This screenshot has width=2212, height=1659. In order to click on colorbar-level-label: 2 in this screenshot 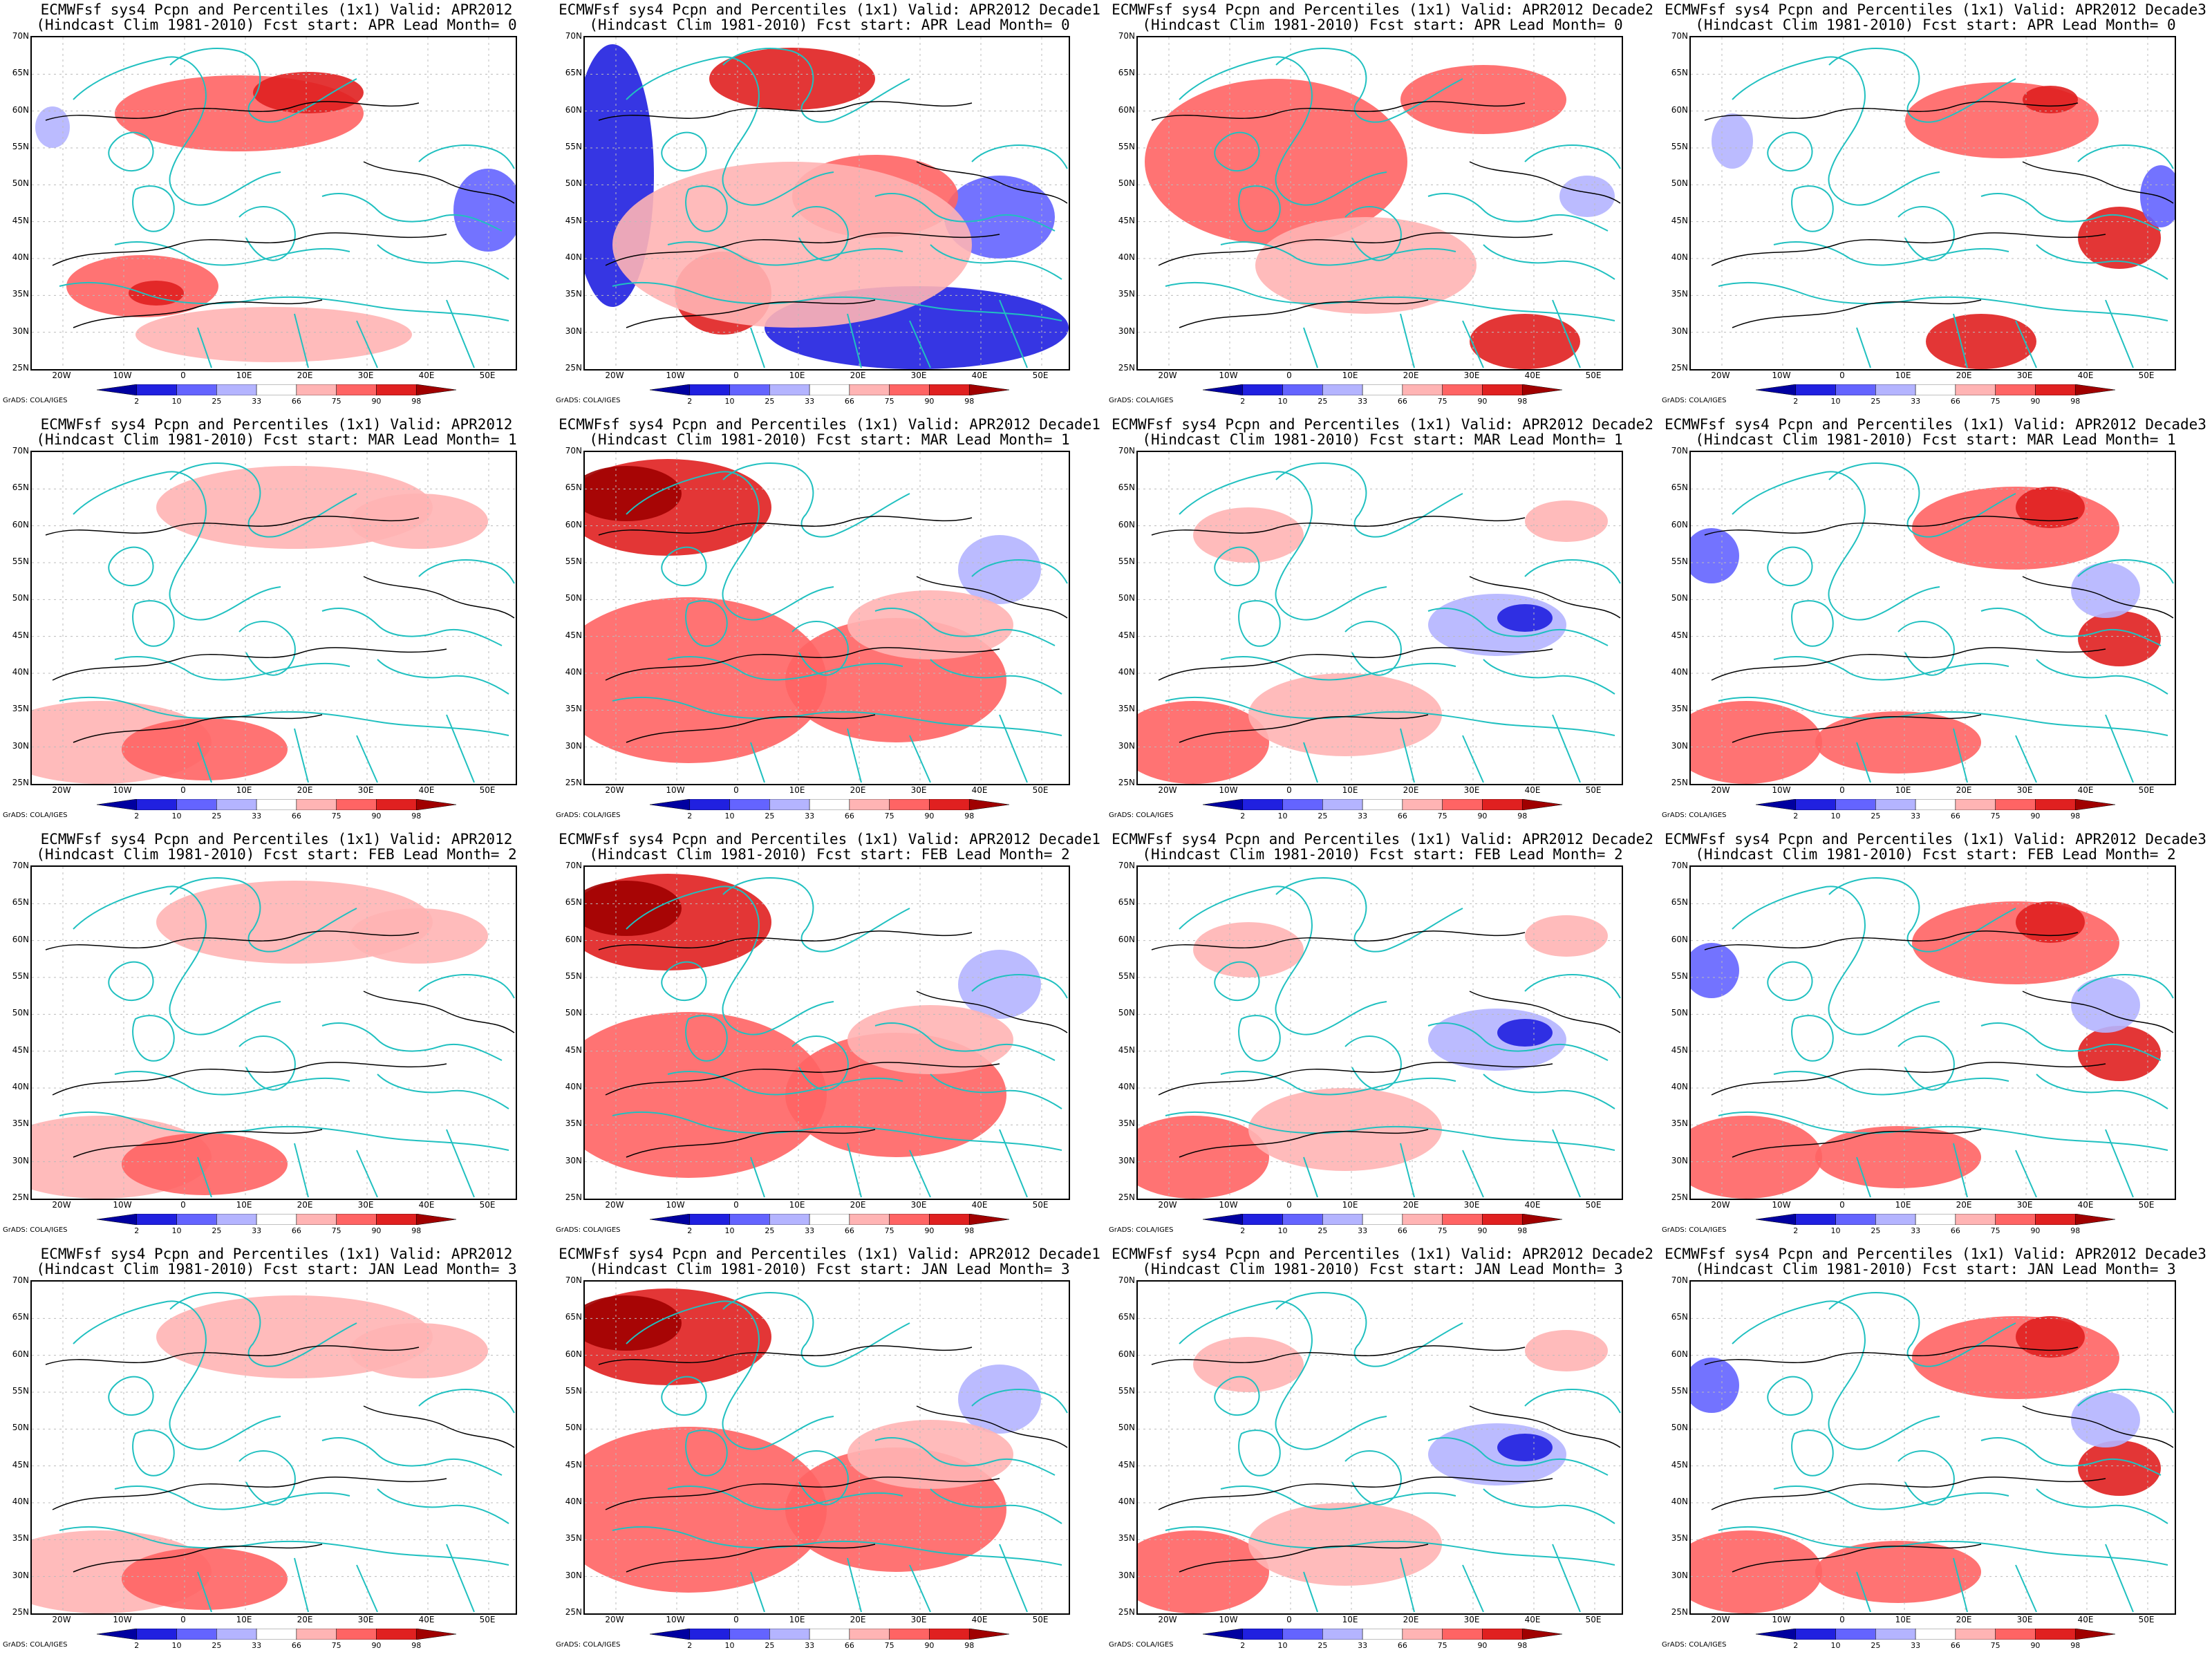, I will do `click(690, 817)`.